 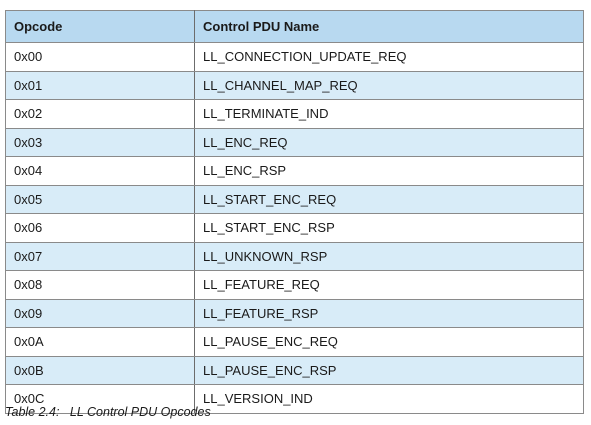 What do you see at coordinates (389, 114) in the screenshot?
I see `pdu-name-cell: LL_TERMINATE_IND` at bounding box center [389, 114].